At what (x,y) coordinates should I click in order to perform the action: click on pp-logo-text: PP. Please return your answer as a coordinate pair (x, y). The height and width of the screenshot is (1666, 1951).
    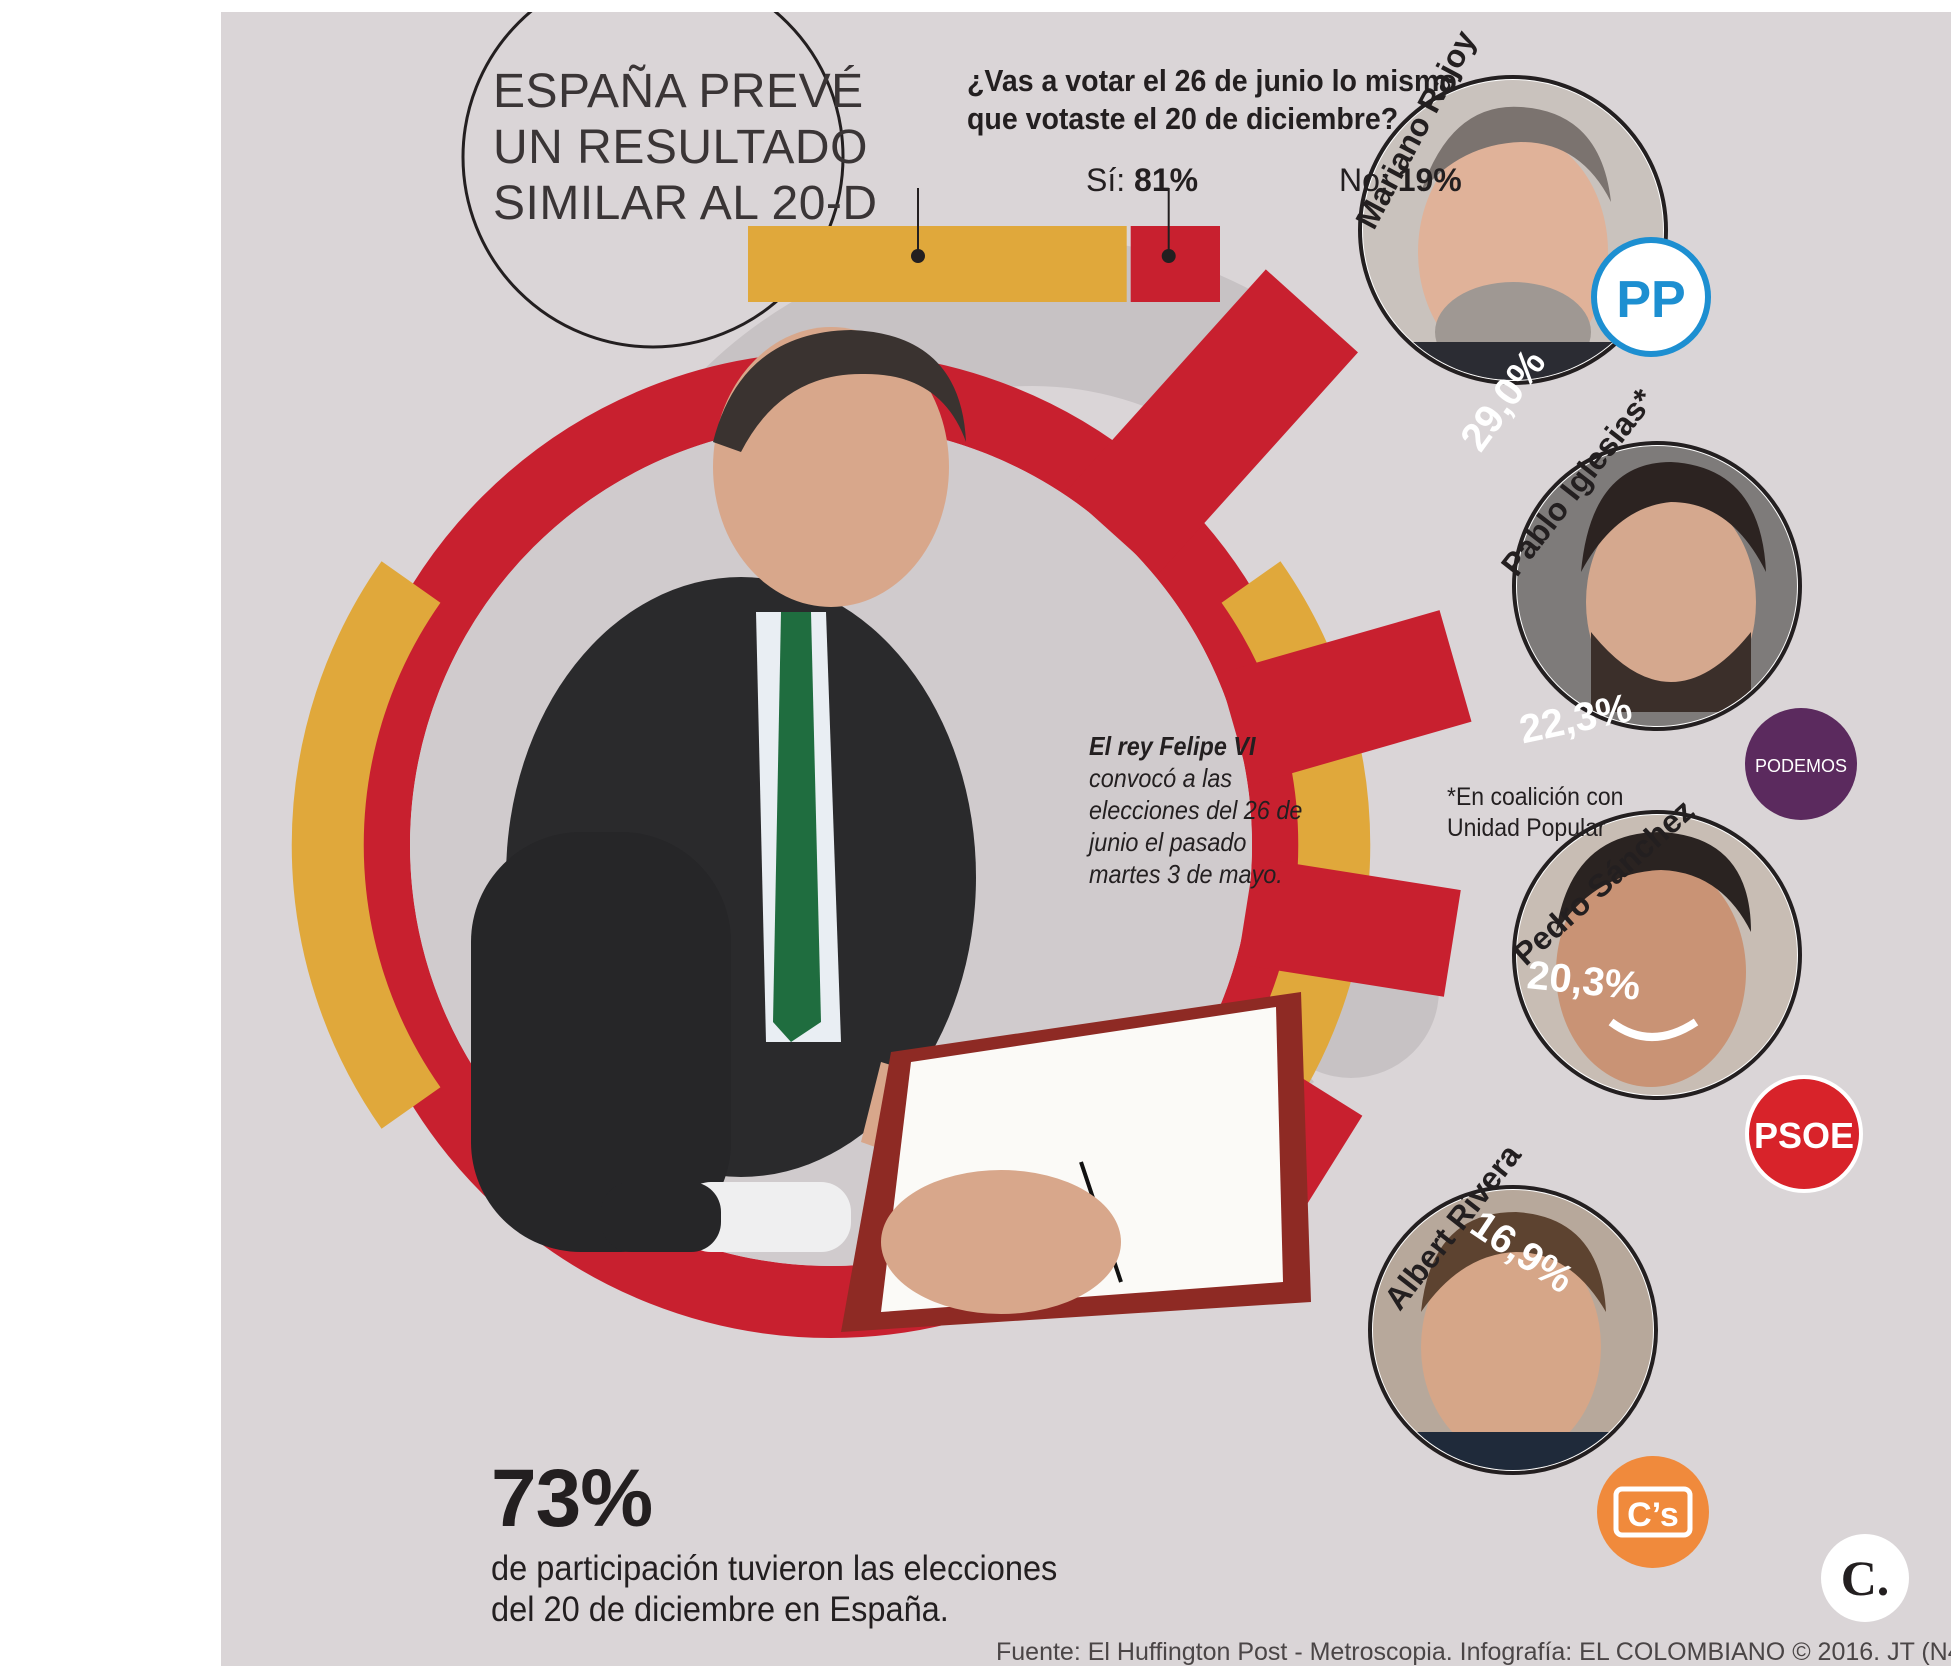
    Looking at the image, I should click on (1650, 300).